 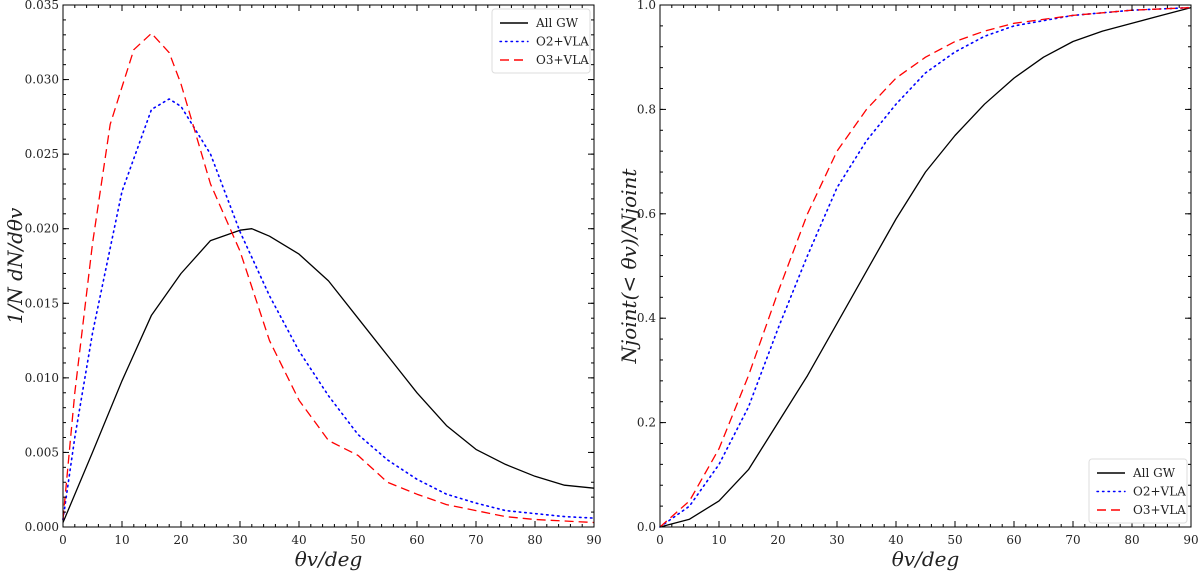 What do you see at coordinates (42, 154) in the screenshot?
I see `y-tick-label: 0.025` at bounding box center [42, 154].